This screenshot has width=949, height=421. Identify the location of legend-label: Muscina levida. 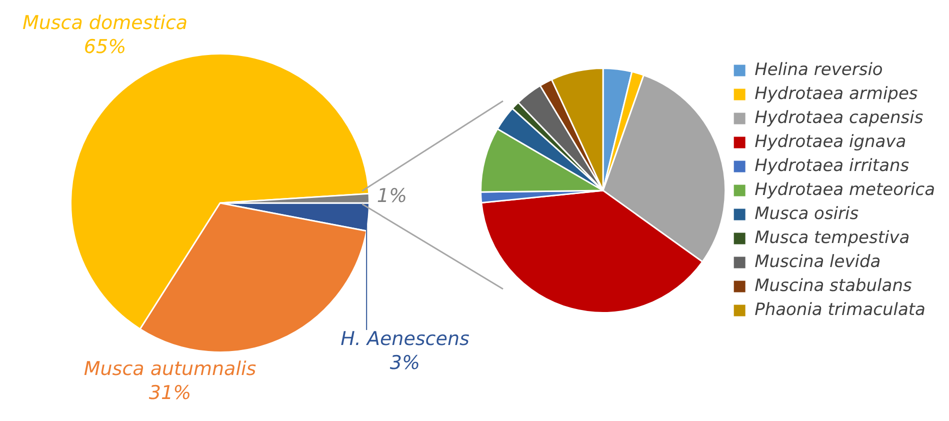
(817, 262).